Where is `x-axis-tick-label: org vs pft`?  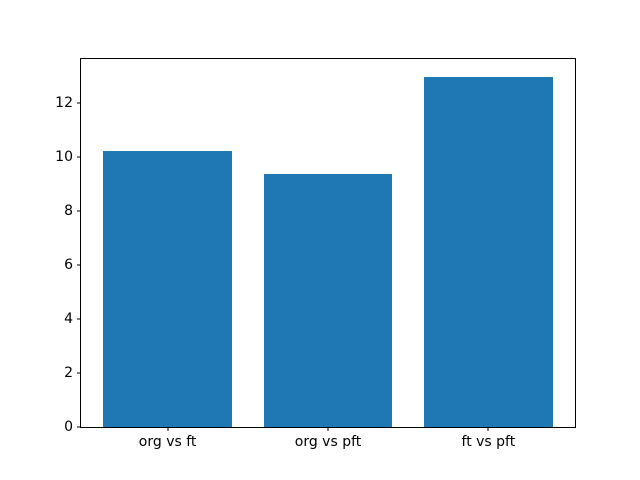
x-axis-tick-label: org vs pft is located at coordinates (328, 442).